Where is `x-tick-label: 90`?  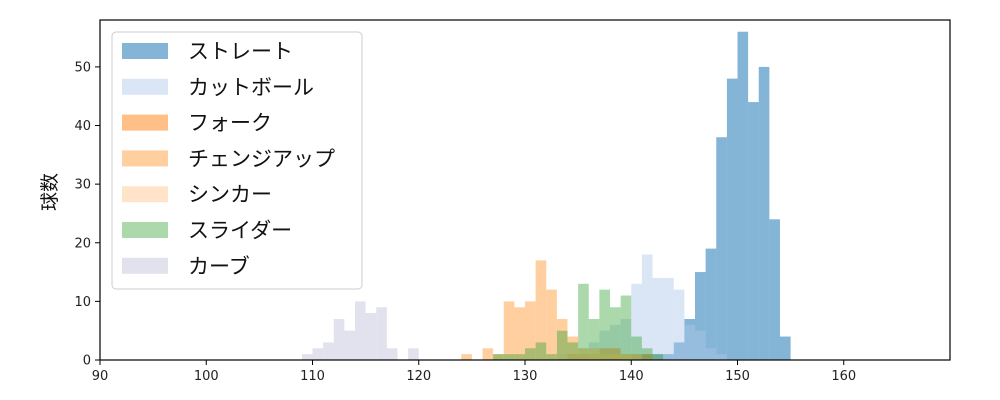
x-tick-label: 90 is located at coordinates (100, 376).